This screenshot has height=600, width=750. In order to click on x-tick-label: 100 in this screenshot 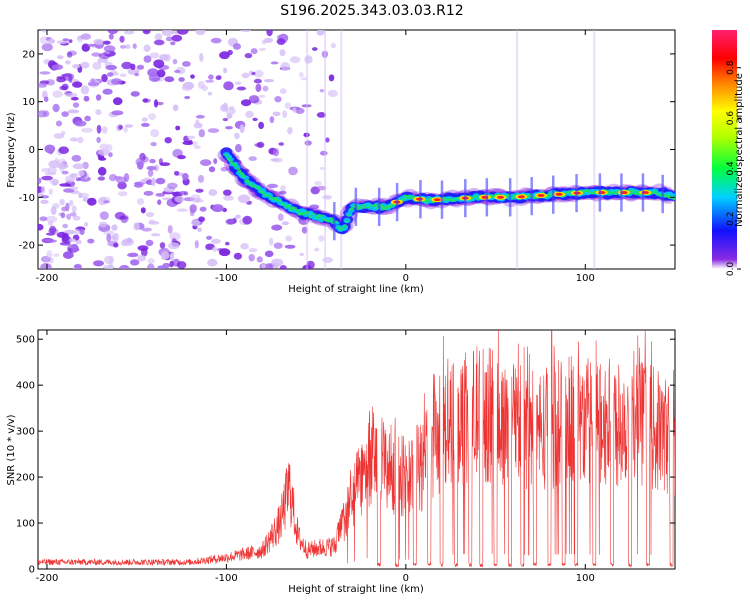, I will do `click(585, 278)`.